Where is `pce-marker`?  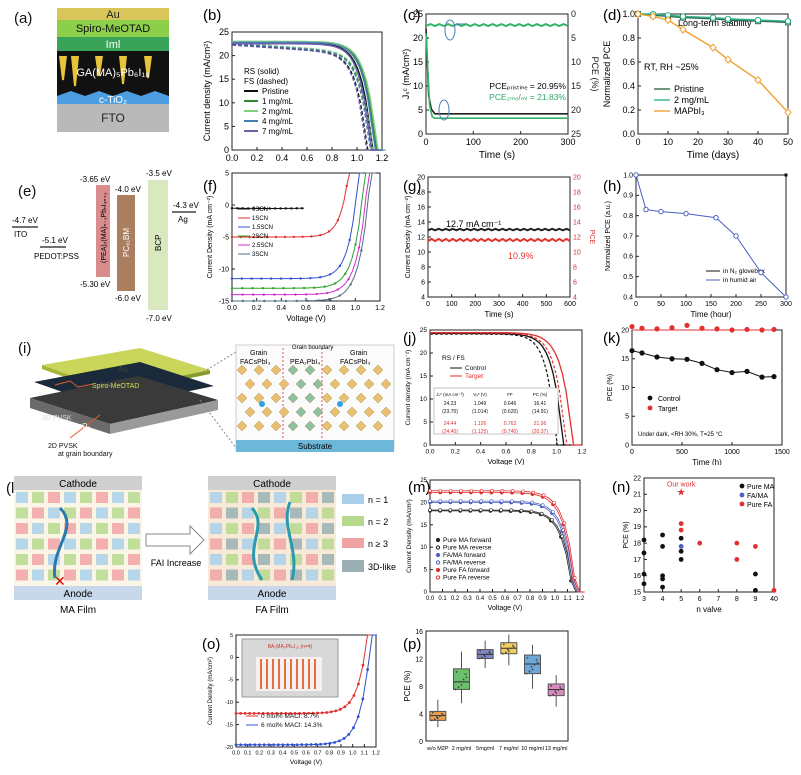
pce-marker is located at coordinates (444, 110).